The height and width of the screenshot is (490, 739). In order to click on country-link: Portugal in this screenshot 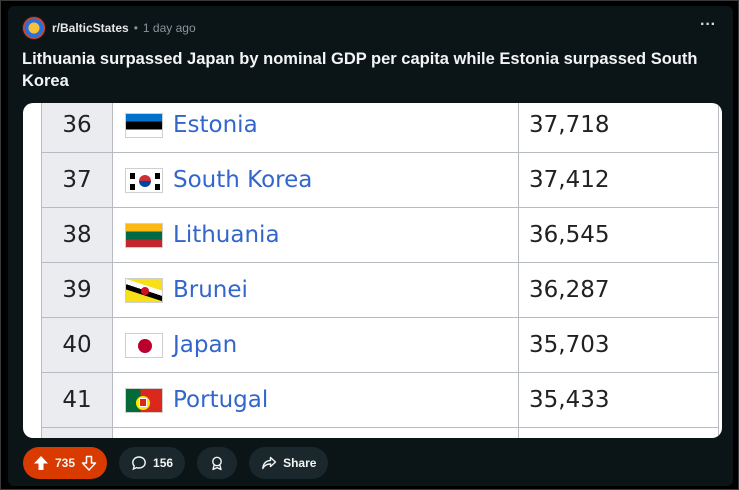, I will do `click(221, 400)`.